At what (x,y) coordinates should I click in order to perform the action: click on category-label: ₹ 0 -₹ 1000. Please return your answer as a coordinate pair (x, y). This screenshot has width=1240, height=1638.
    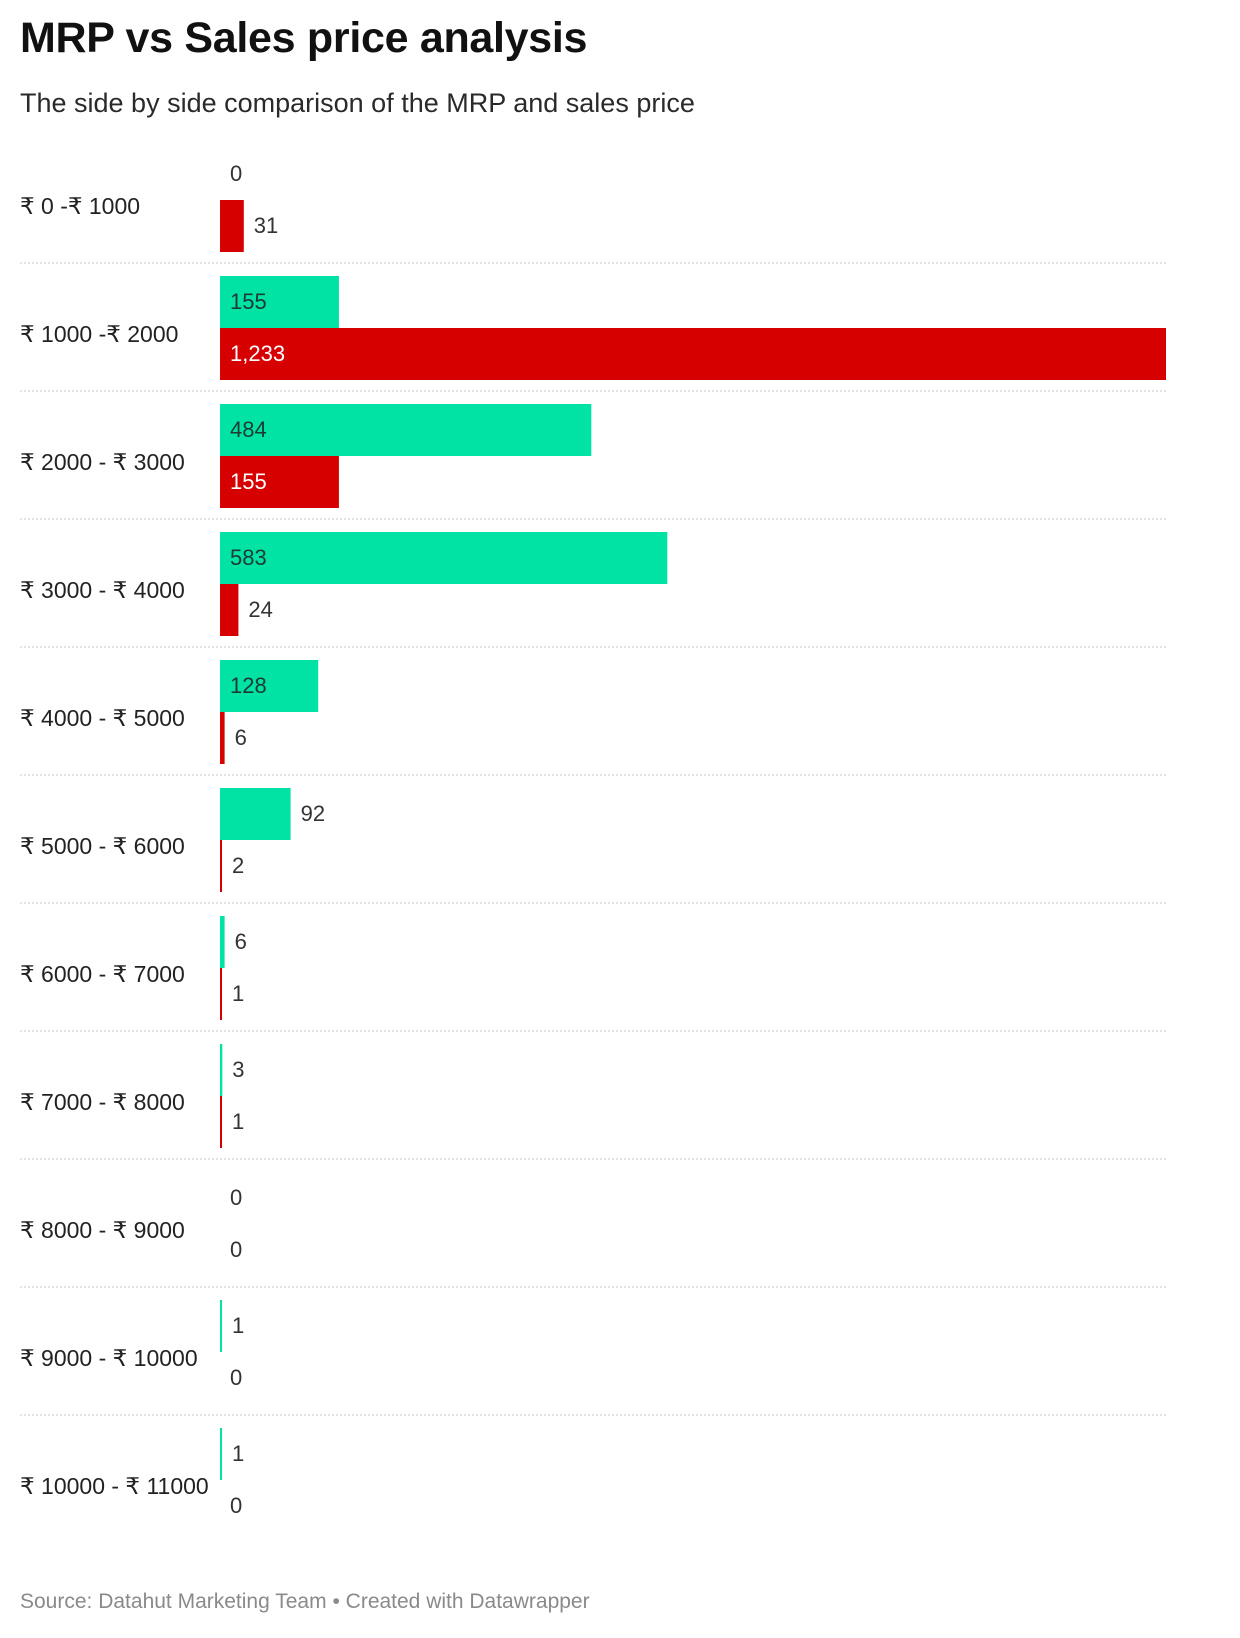
    Looking at the image, I should click on (80, 206).